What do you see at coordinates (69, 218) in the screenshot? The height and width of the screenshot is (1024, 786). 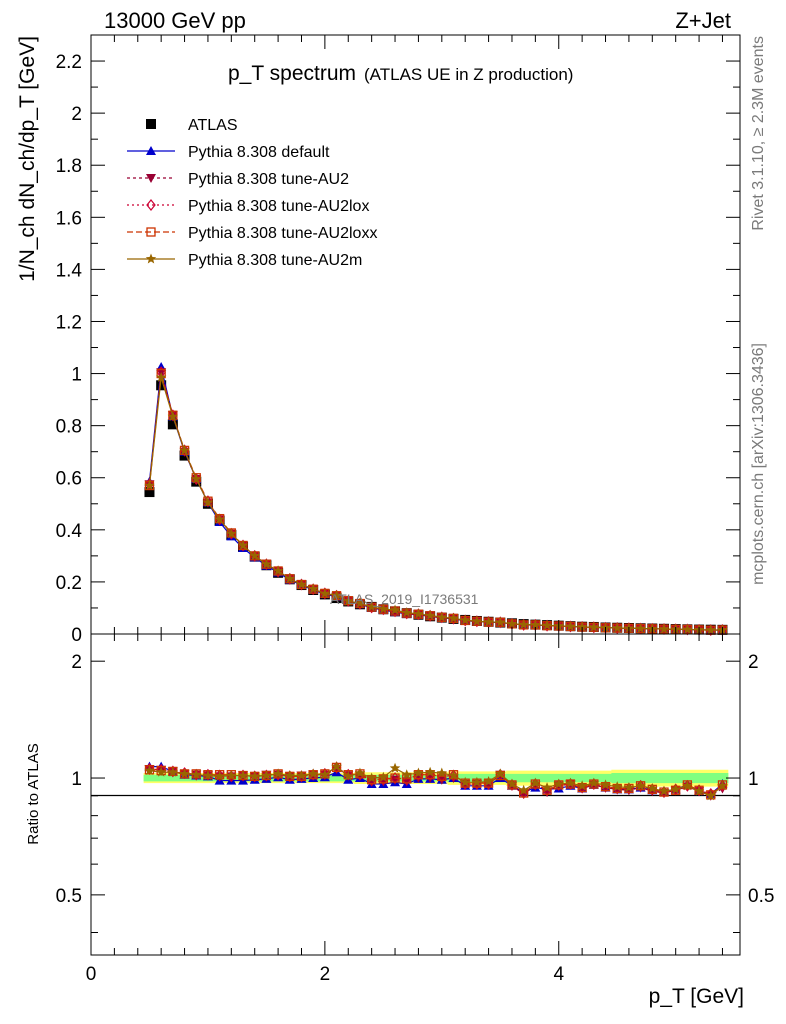 I see `main-y-tick-label: 1.6` at bounding box center [69, 218].